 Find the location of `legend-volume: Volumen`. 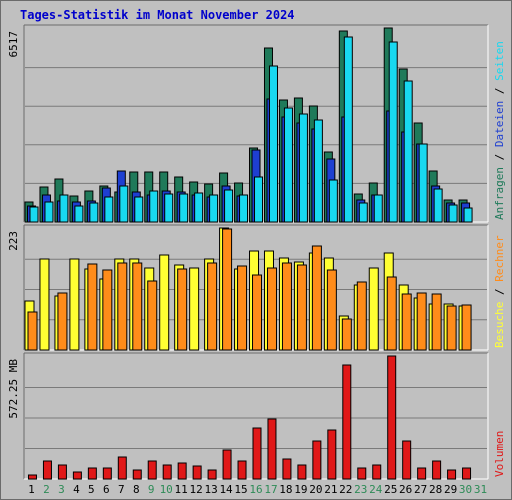

legend-volume: Volumen is located at coordinates (499, 454).